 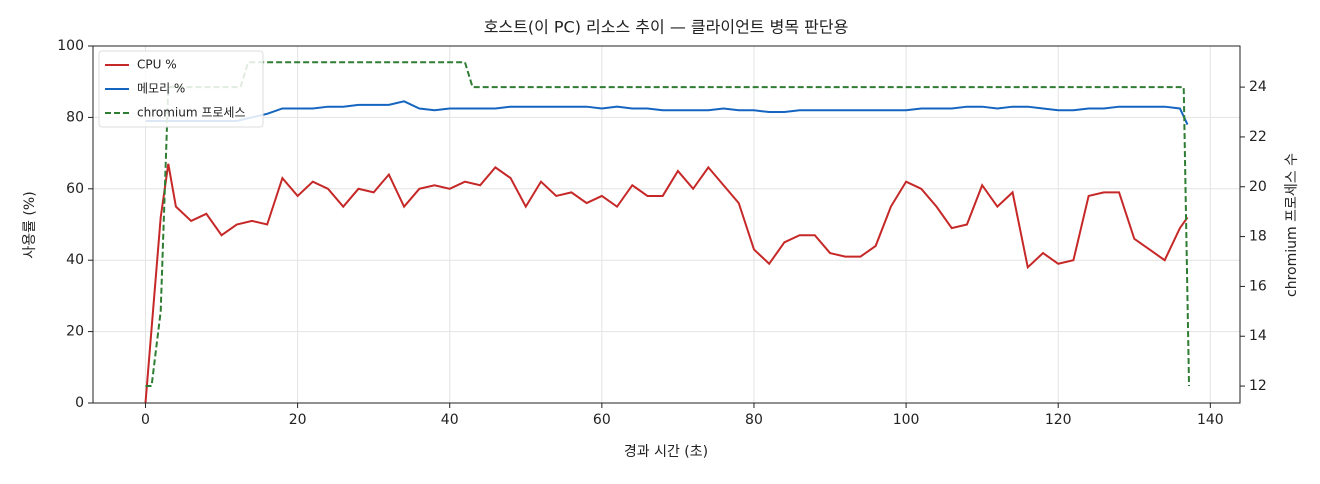 I want to click on y2-tick-label: 18, so click(x=1258, y=237).